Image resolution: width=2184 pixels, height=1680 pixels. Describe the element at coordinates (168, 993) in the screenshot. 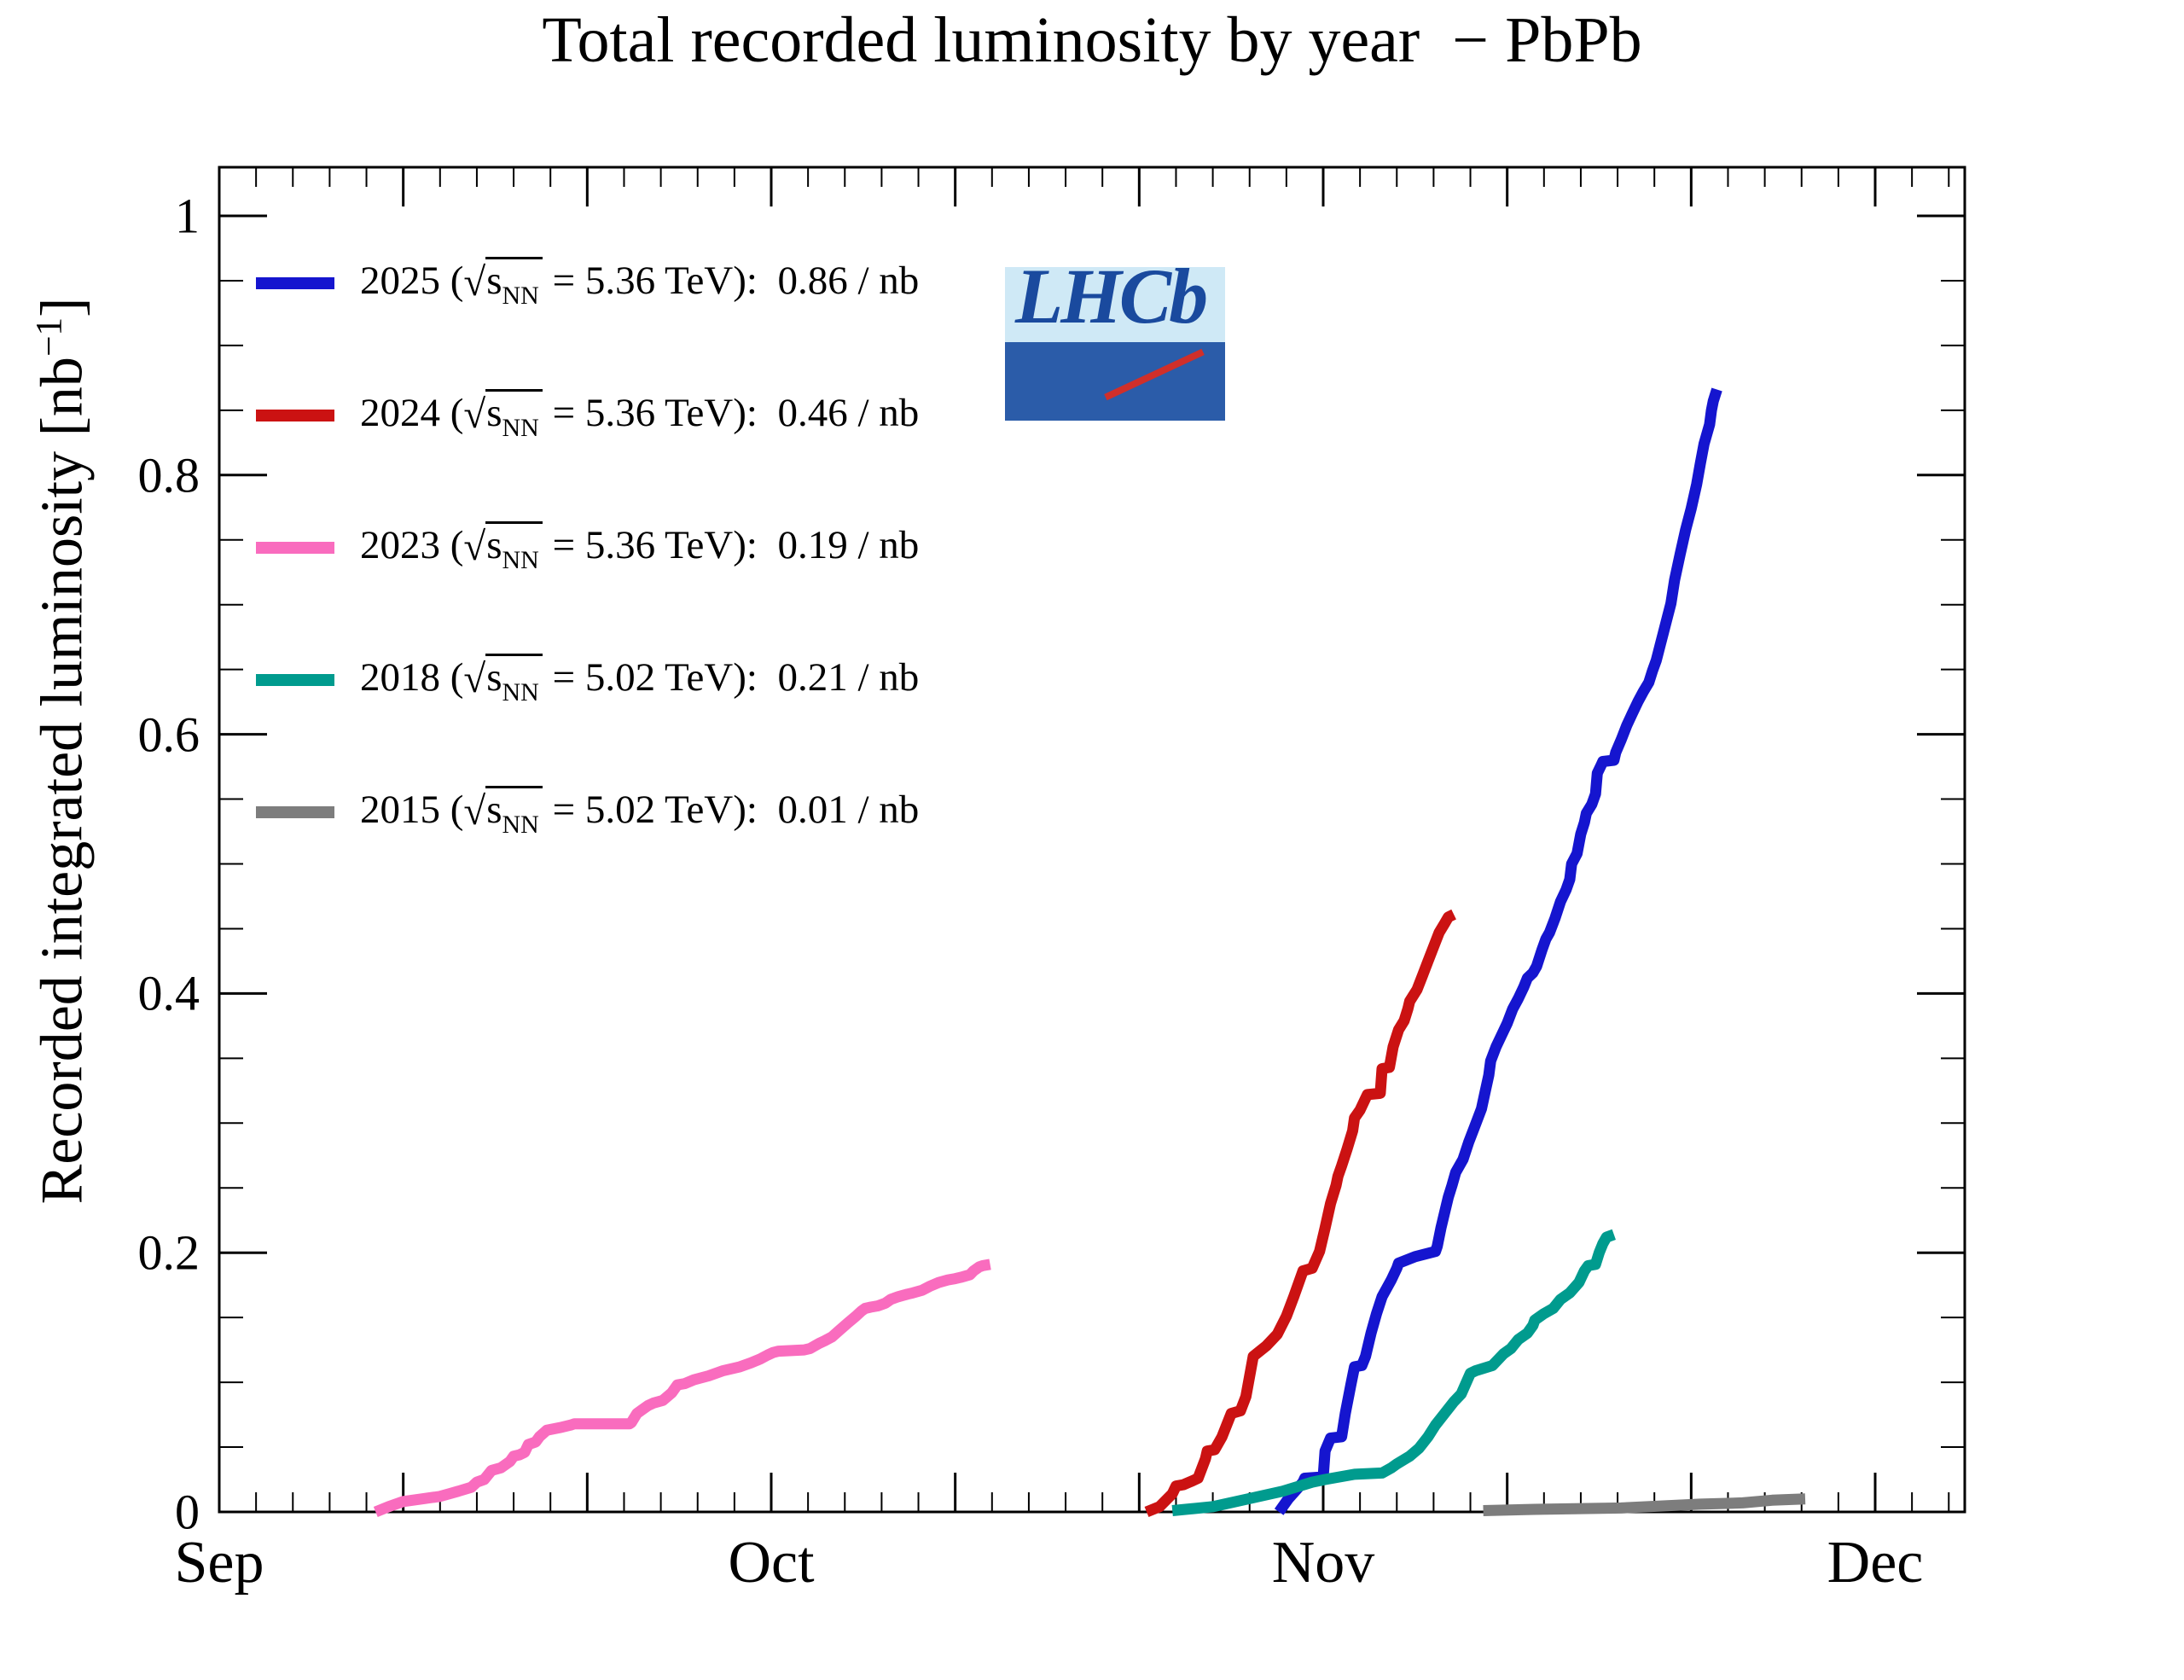

I see `y-tick-label-0.4: 0.4` at that location.